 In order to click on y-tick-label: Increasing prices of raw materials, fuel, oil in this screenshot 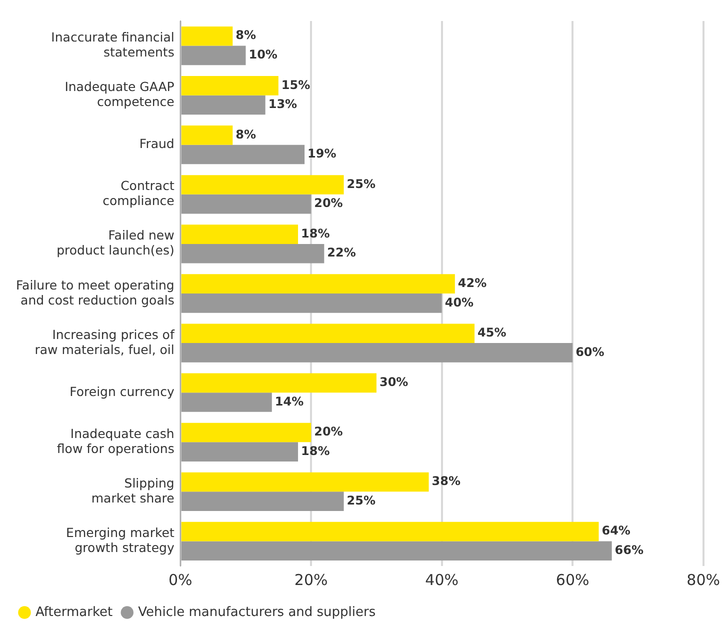, I will do `click(104, 341)`.